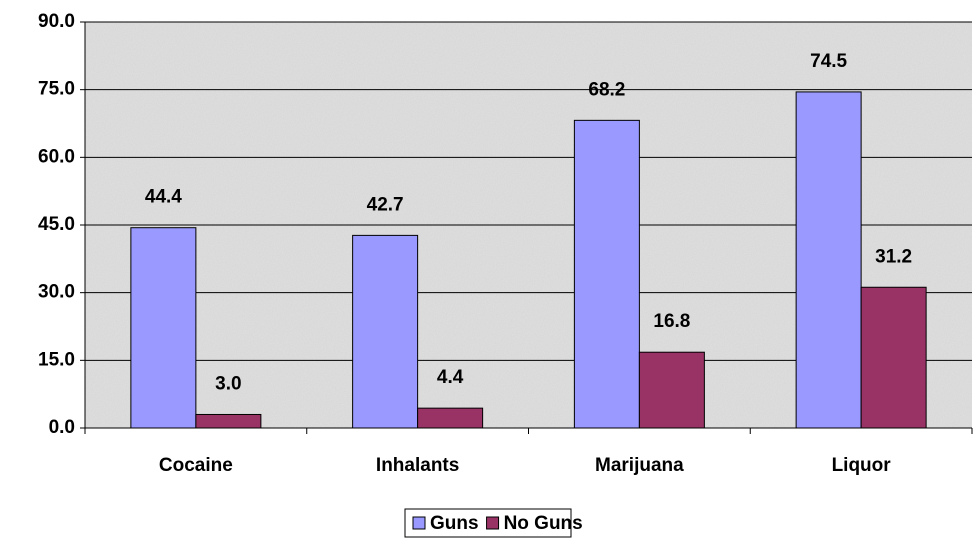 This screenshot has width=974, height=544. I want to click on value-label: 68.2, so click(606, 89).